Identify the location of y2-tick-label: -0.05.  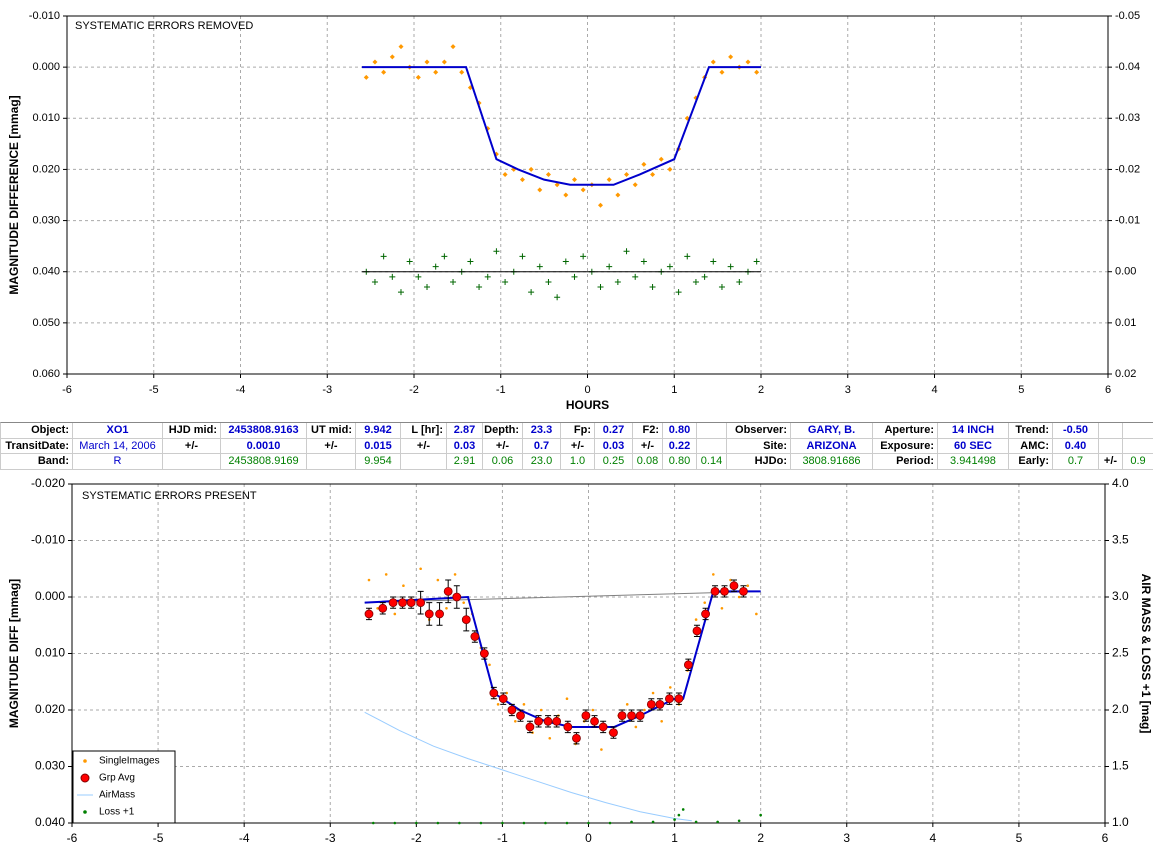
(1127, 16).